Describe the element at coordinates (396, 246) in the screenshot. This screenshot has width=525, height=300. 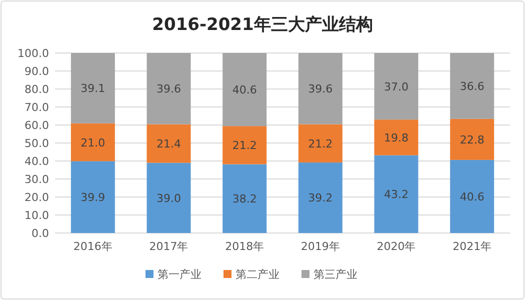
I see `x-tick-label: 2020年` at that location.